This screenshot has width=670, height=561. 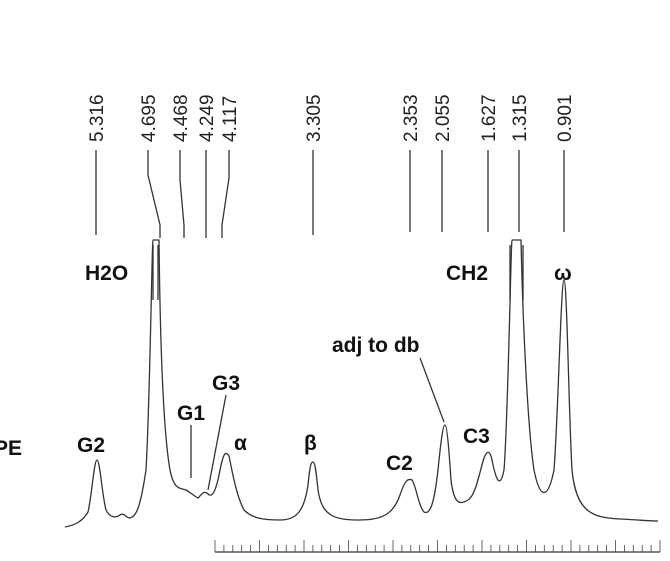 I want to click on shift-label: 4.695, so click(x=149, y=118).